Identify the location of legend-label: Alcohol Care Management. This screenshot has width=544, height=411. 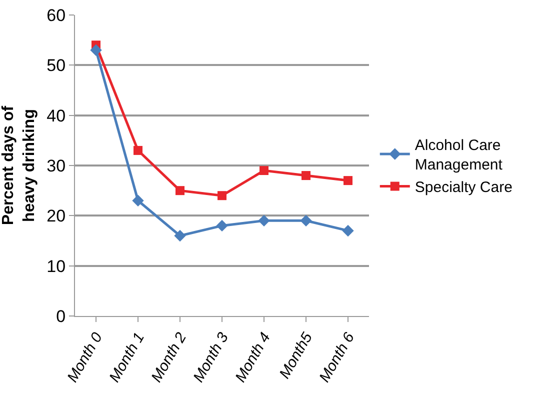
(459, 155).